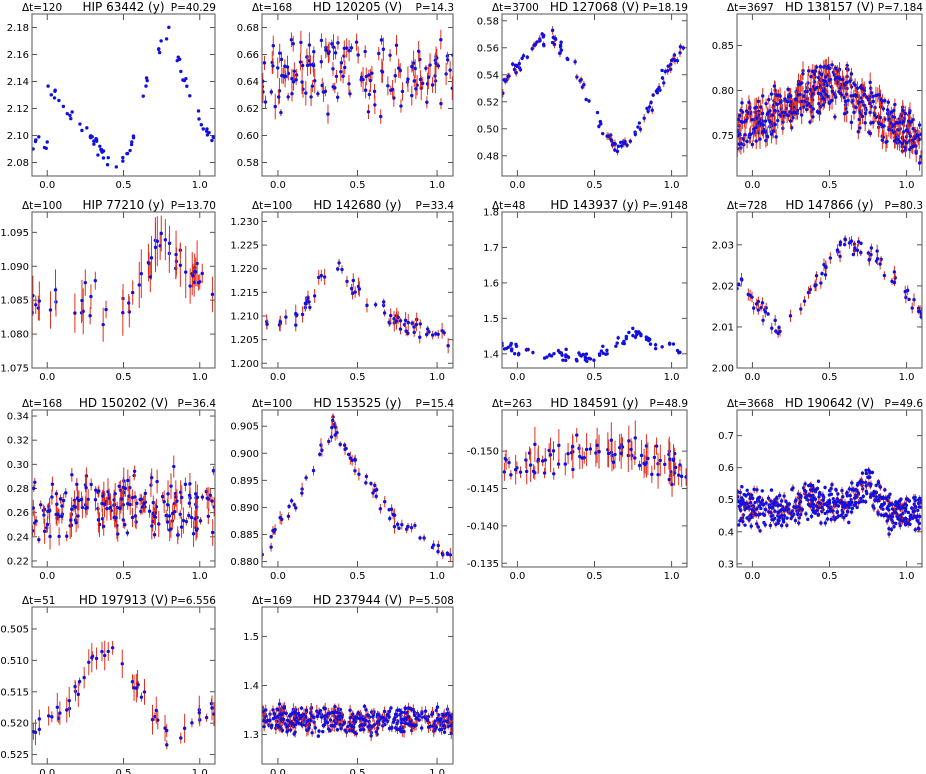 This screenshot has width=926, height=774. I want to click on y-tick-label: 0.900, so click(244, 454).